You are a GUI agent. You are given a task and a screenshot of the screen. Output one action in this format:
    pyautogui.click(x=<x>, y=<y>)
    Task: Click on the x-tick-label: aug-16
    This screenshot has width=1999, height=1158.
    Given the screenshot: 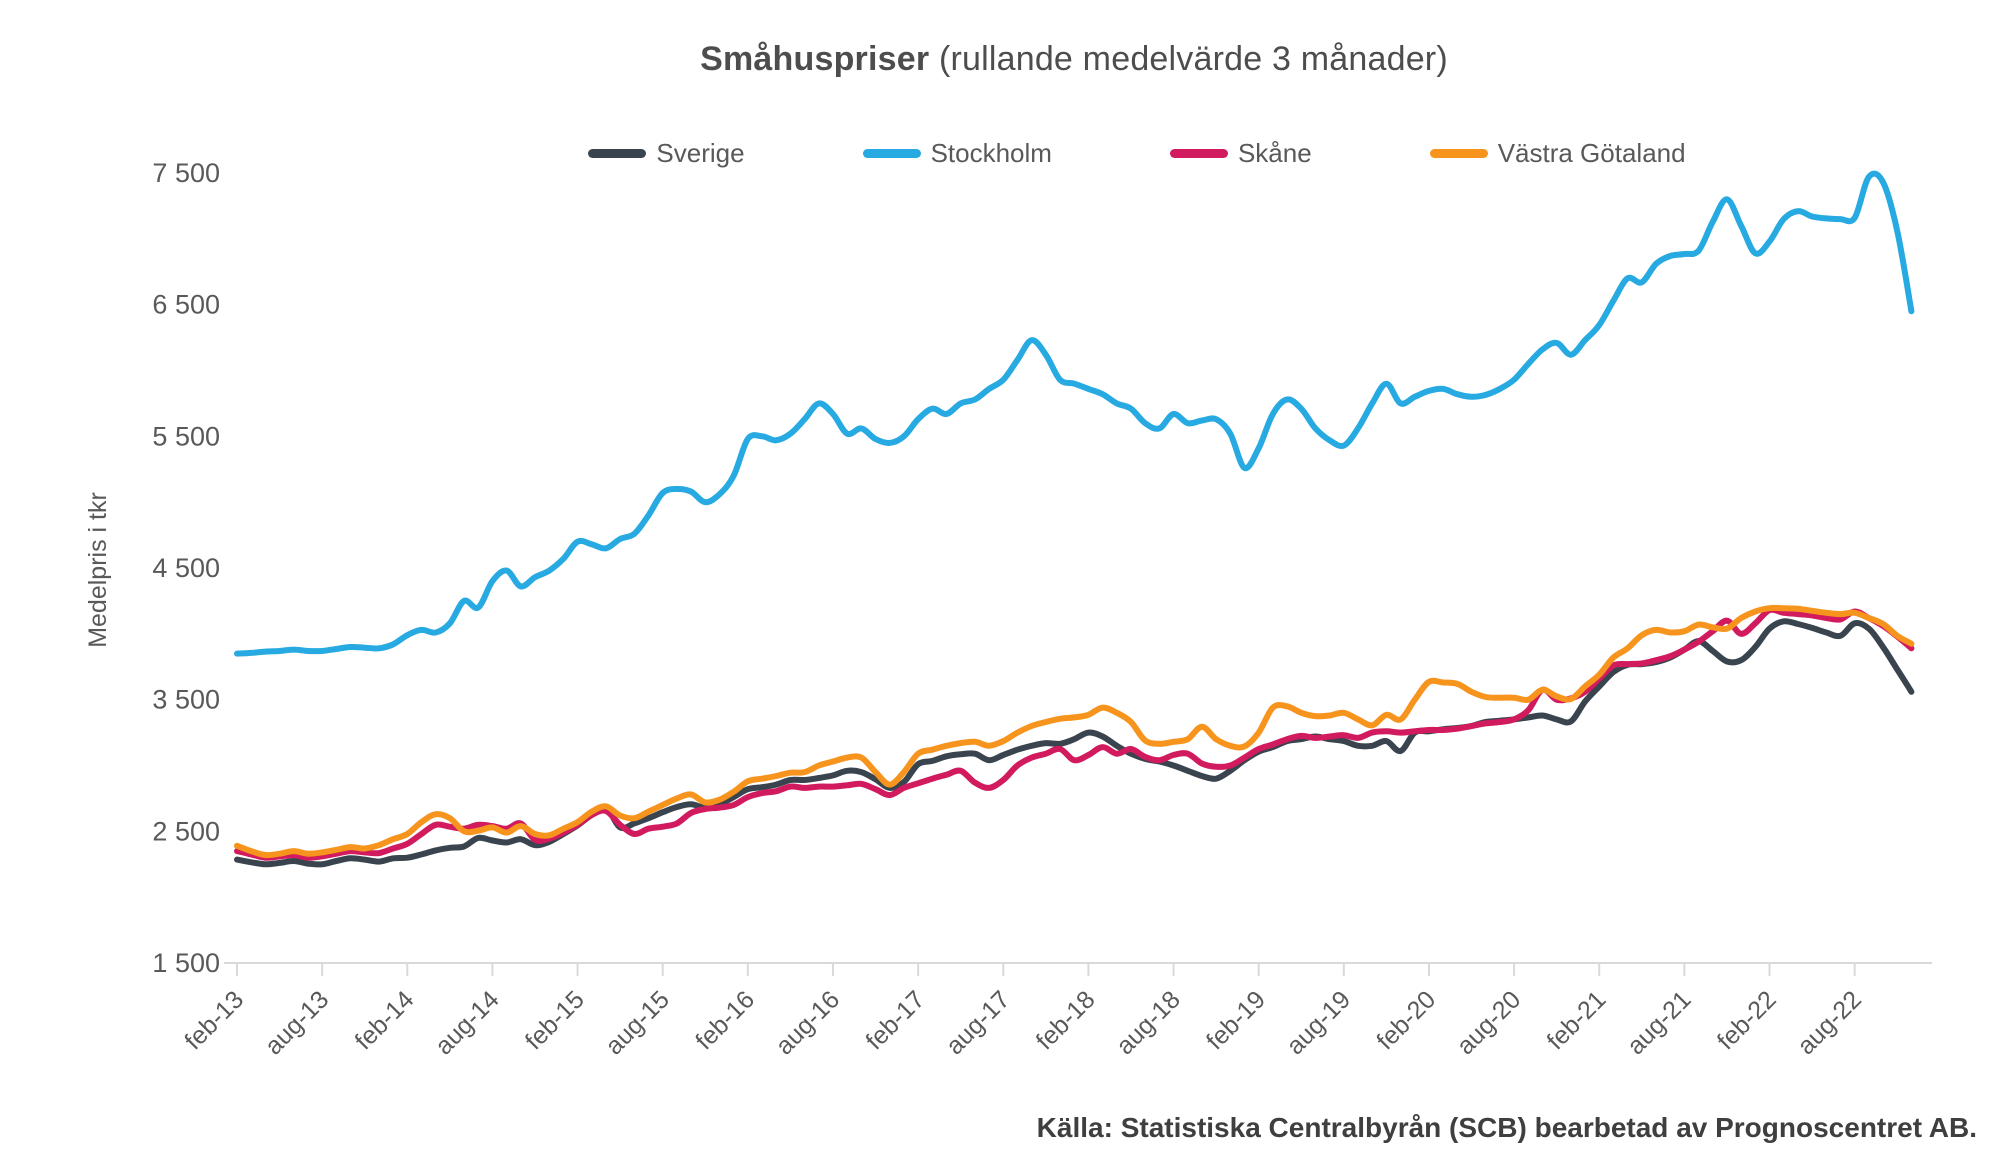 What is the action you would take?
    pyautogui.click(x=807, y=1022)
    